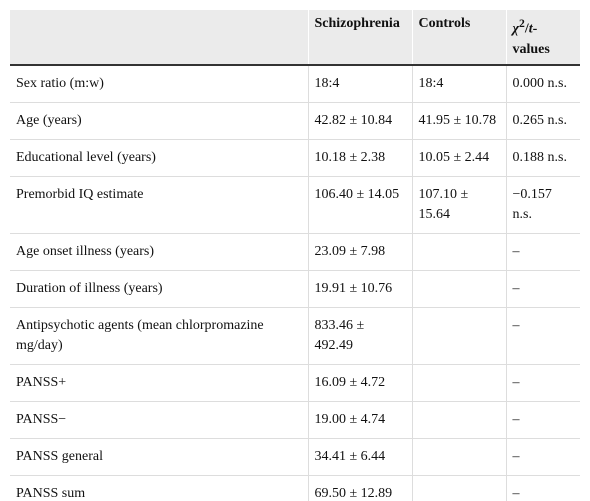  I want to click on table-cell: 34.41 ± 6.44, so click(359, 457).